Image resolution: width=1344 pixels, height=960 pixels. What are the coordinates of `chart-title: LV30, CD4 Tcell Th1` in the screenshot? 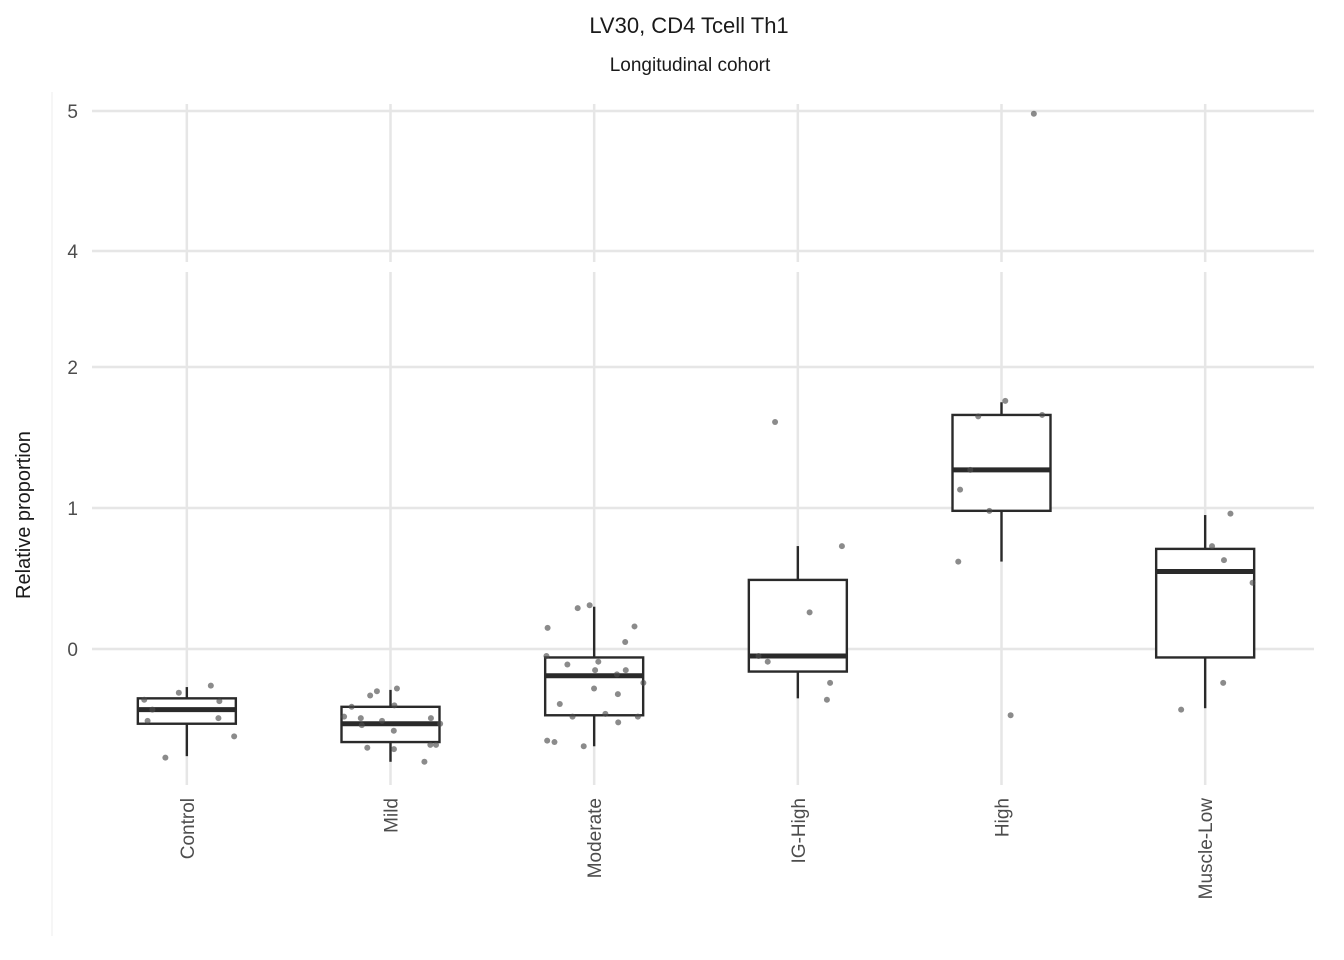 It's located at (688, 25).